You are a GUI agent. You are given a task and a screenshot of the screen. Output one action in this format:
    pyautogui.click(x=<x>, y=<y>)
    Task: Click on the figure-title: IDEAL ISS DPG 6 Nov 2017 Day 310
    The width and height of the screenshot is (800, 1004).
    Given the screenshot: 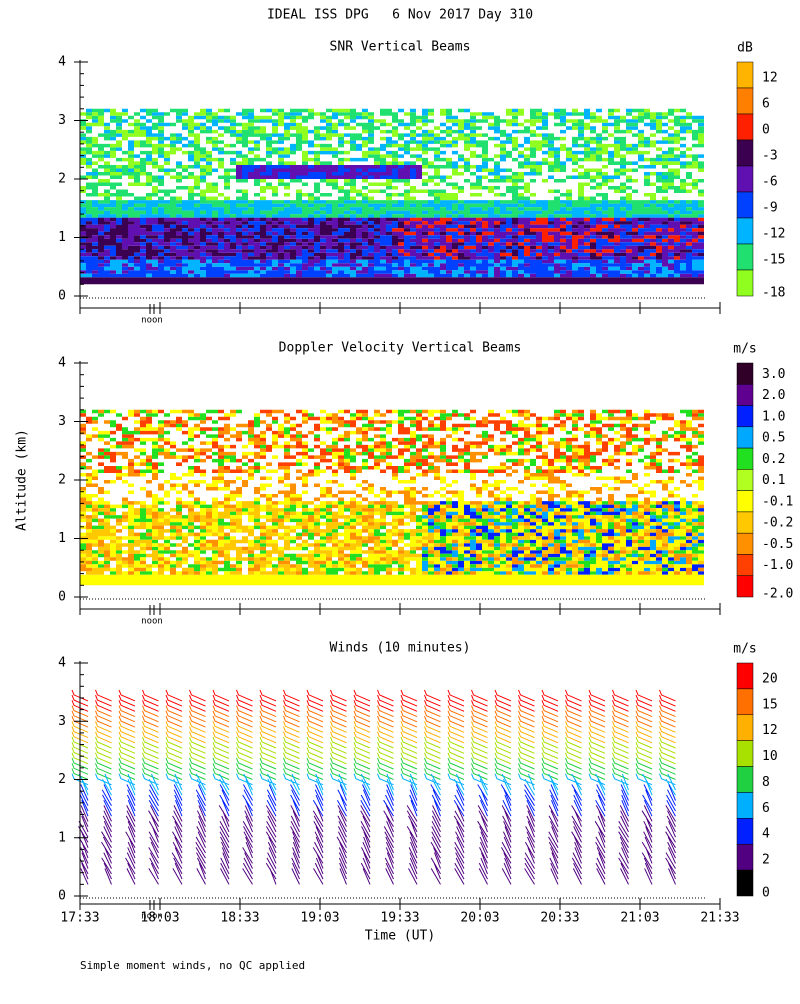 What is the action you would take?
    pyautogui.click(x=400, y=15)
    